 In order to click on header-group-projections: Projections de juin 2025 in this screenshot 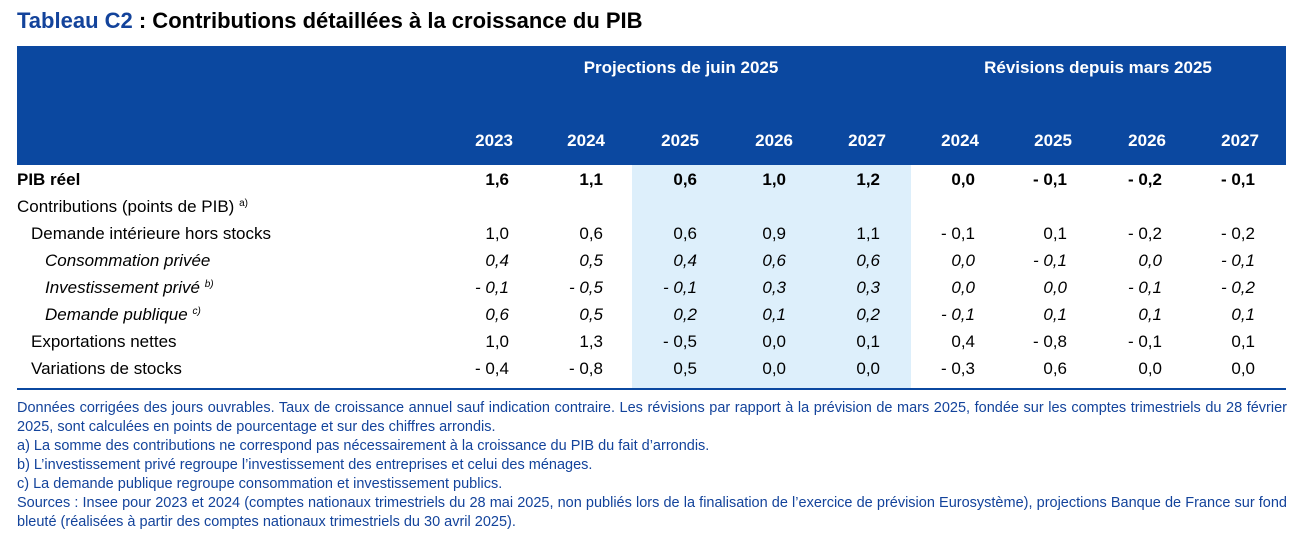, I will do `click(681, 67)`.